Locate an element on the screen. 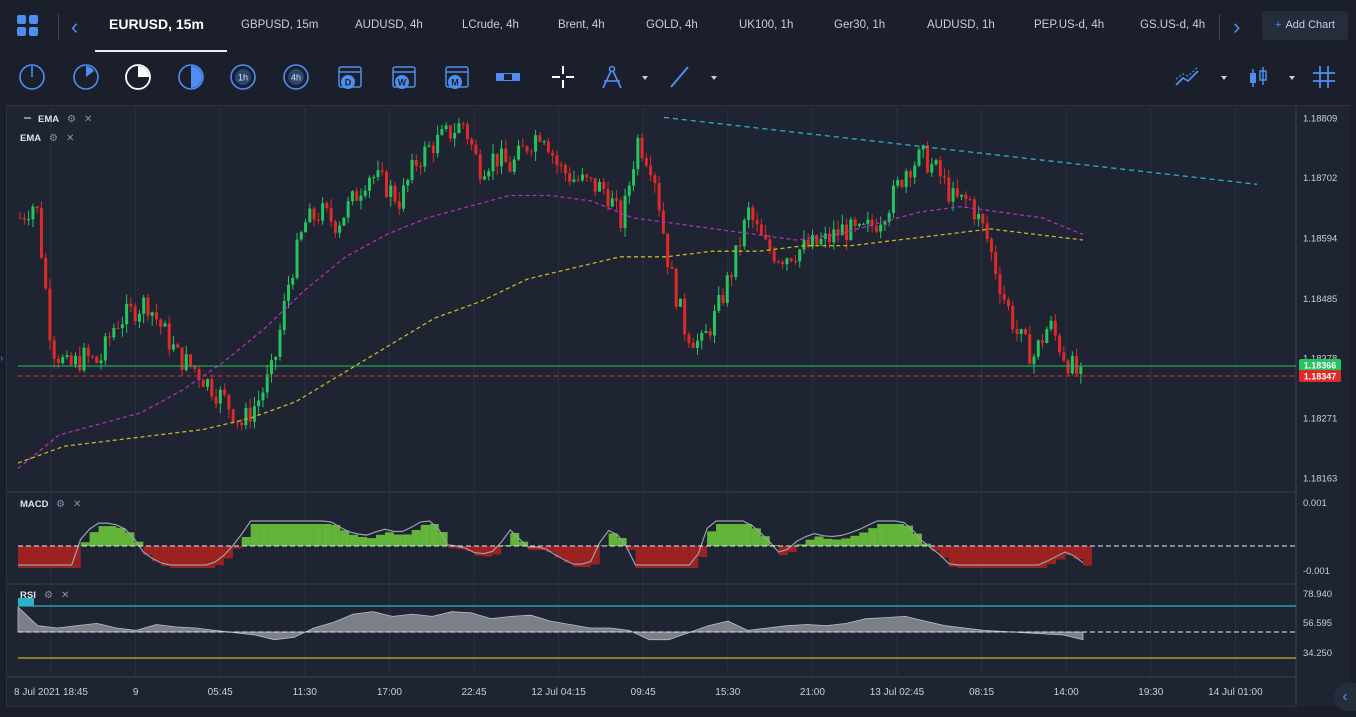  line-tool-icon is located at coordinates (680, 77).